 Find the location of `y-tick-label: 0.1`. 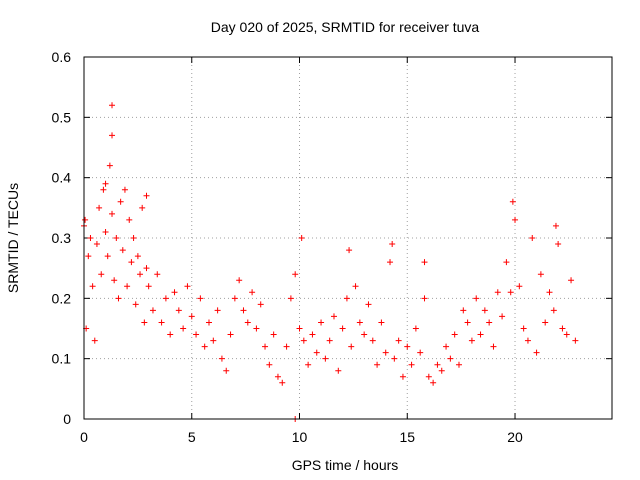

y-tick-label: 0.1 is located at coordinates (62, 359).